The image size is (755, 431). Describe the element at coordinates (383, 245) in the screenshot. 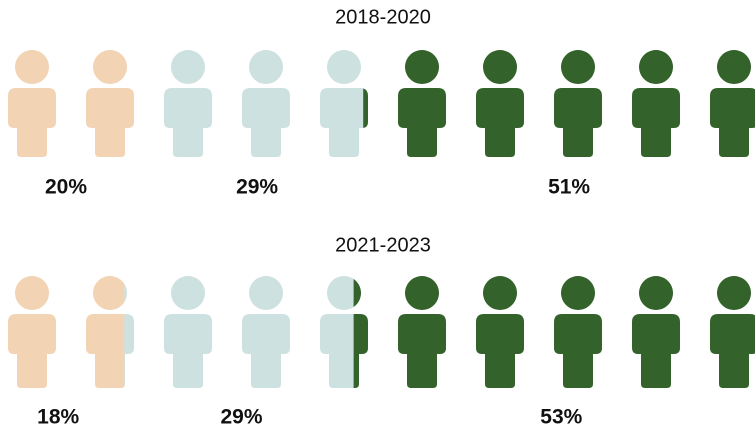

I see `chart-title: 2021-2023` at that location.